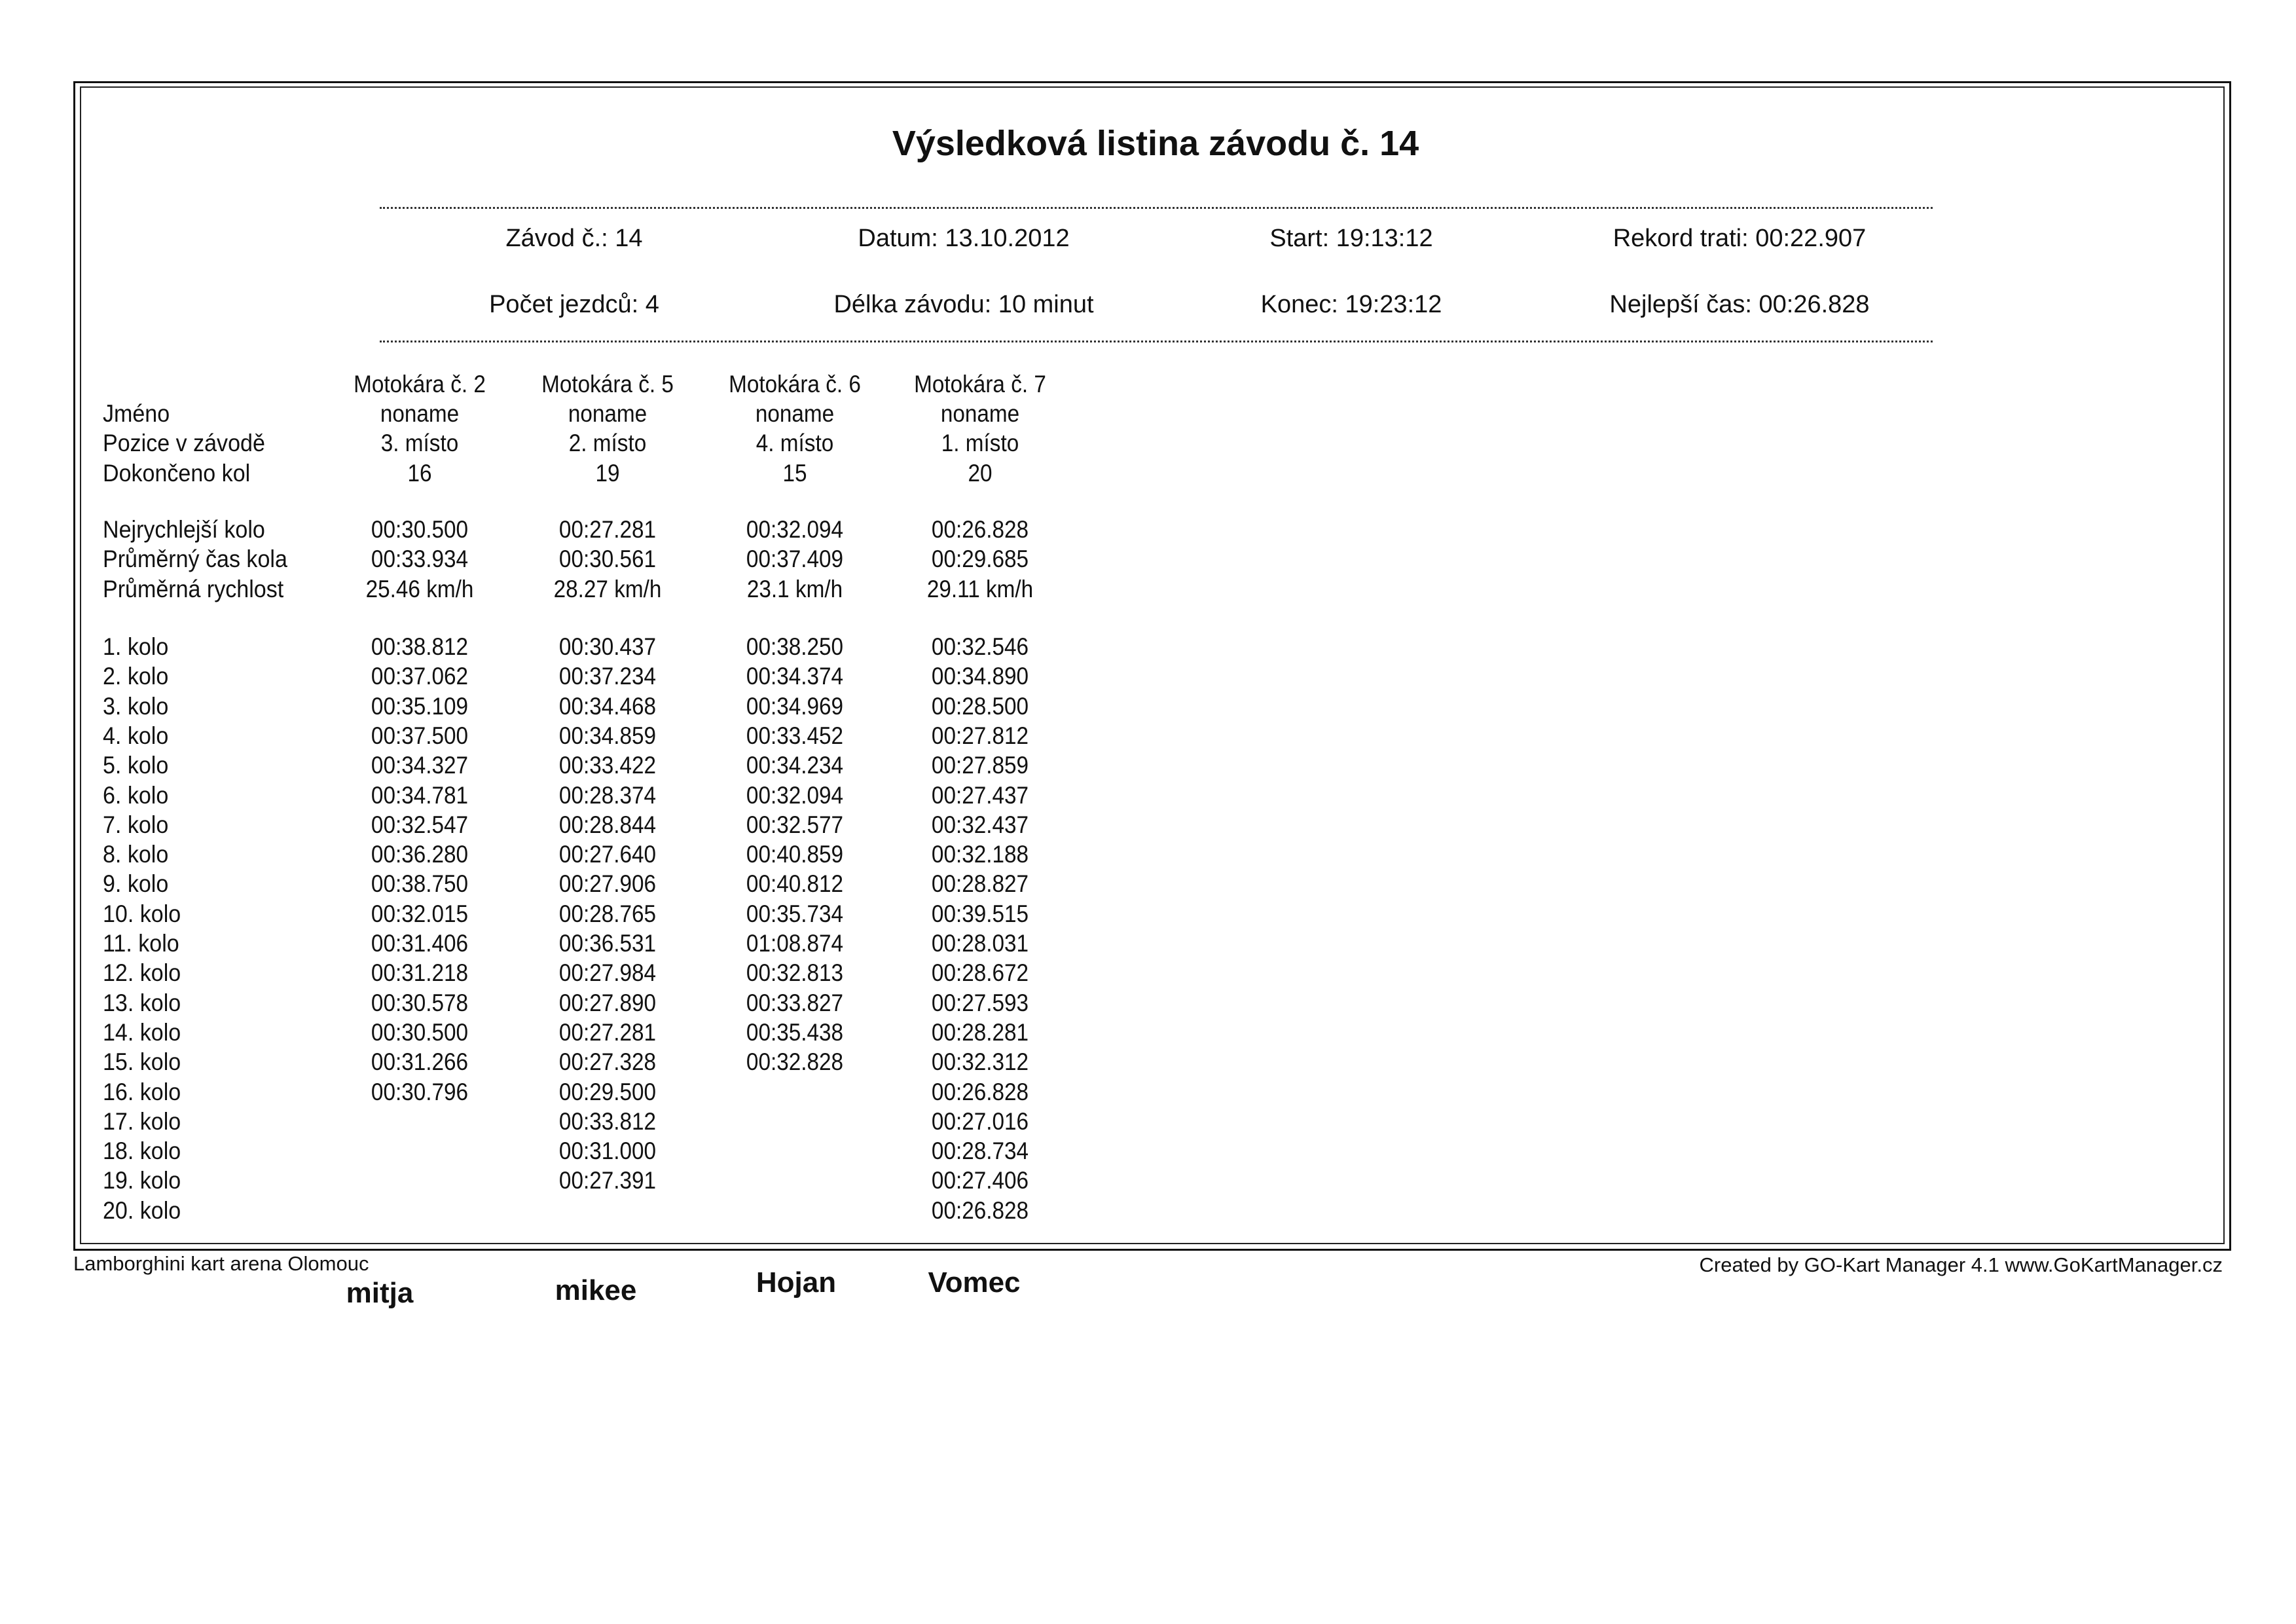 The height and width of the screenshot is (1624, 2296). I want to click on race-info-field: Závod č.: 14, so click(574, 238).